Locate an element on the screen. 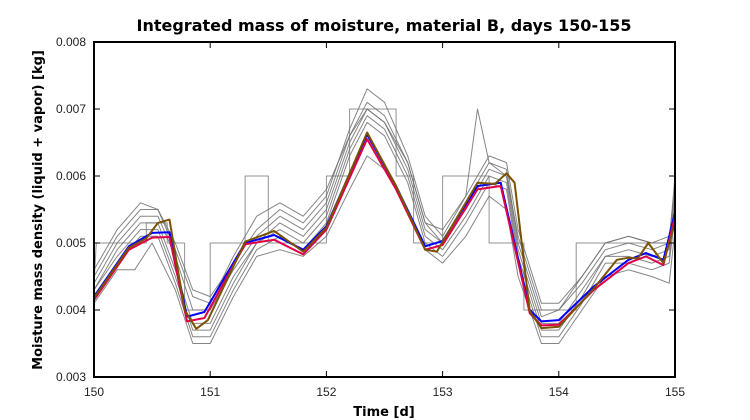  y-tick-label: 0.008 is located at coordinates (71, 42).